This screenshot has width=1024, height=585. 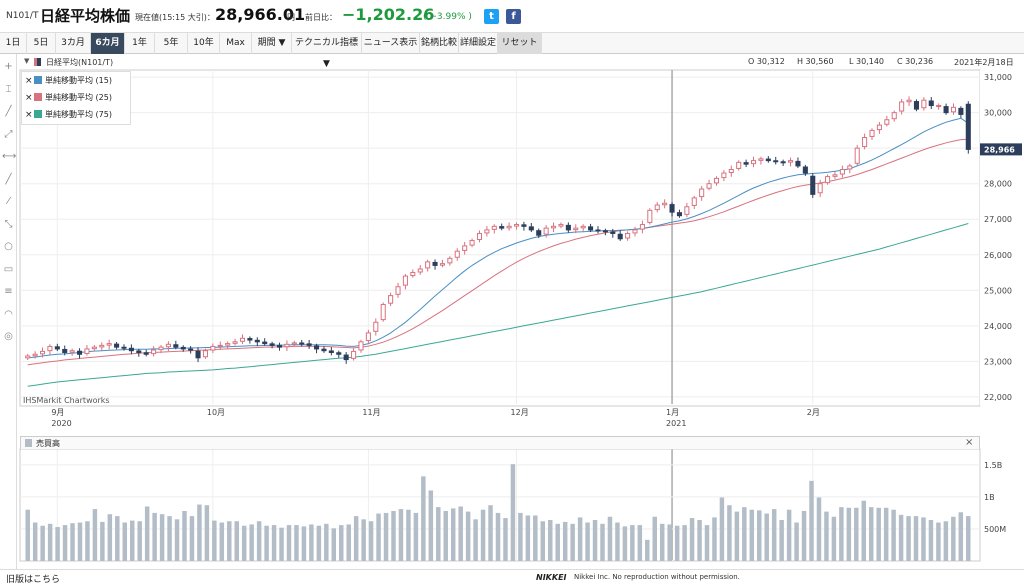 What do you see at coordinates (998, 290) in the screenshot?
I see `price-tick-label: 25,000` at bounding box center [998, 290].